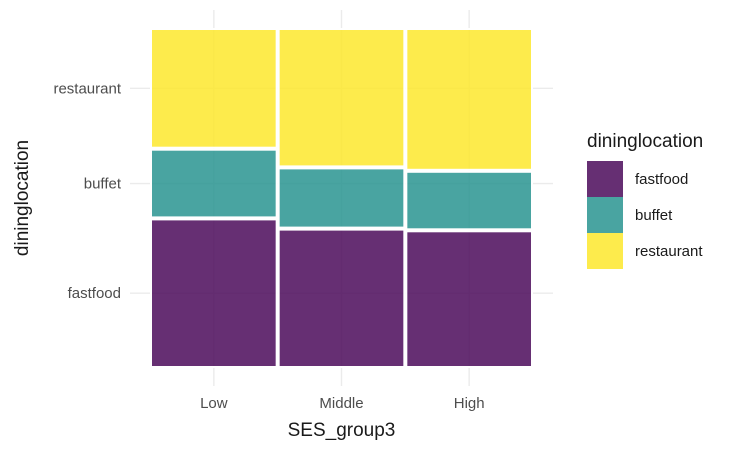  What do you see at coordinates (341, 298) in the screenshot?
I see `mosaic-tile-fastfood-middle` at bounding box center [341, 298].